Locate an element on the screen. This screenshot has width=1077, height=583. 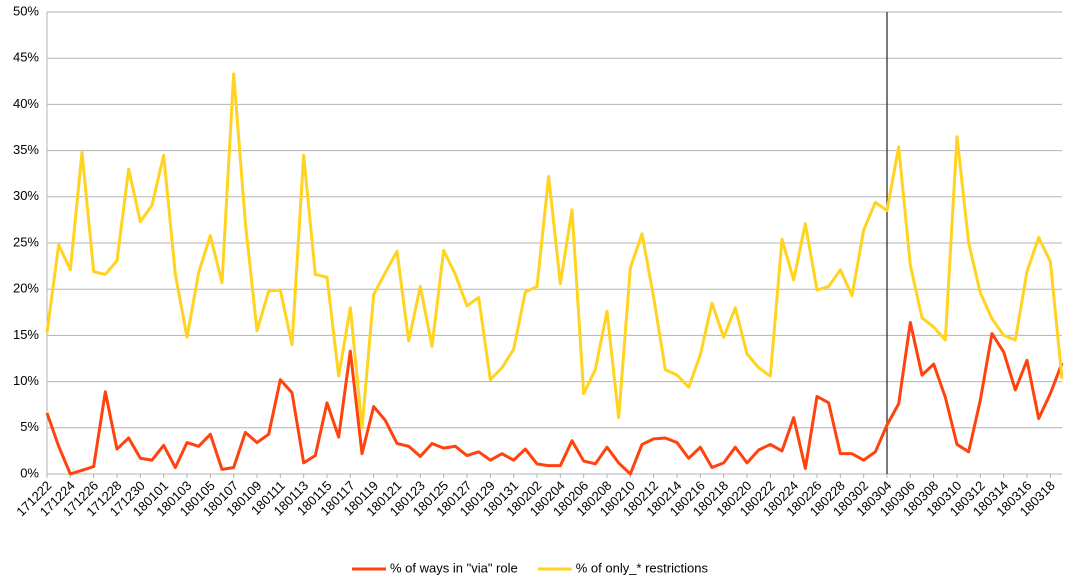
y-tick-label: 35% is located at coordinates (26, 149).